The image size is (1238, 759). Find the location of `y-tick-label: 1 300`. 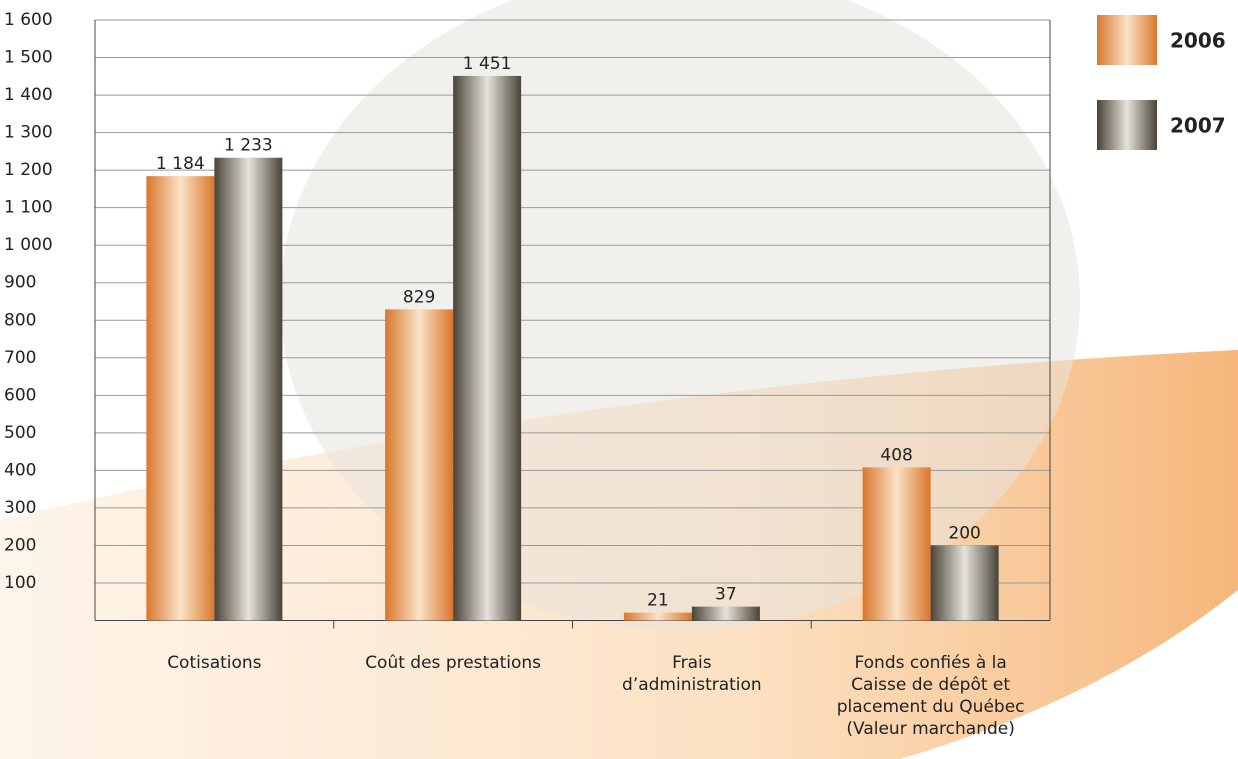

y-tick-label: 1 300 is located at coordinates (28, 133).